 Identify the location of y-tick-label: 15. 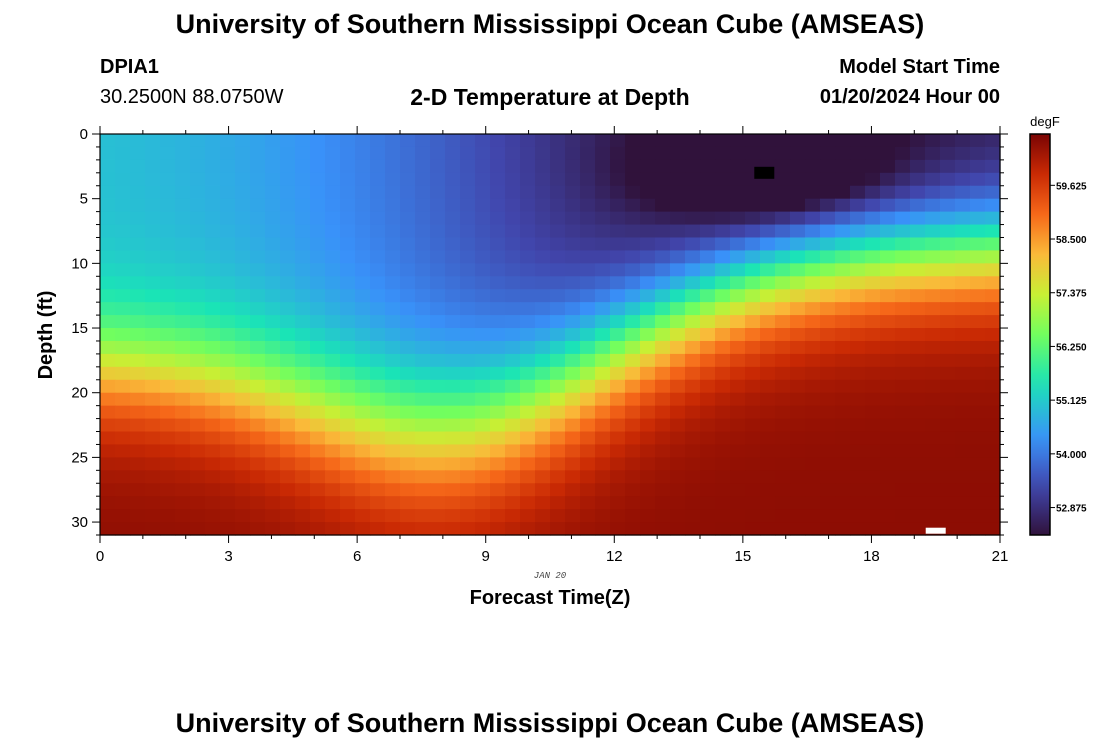
(79, 328).